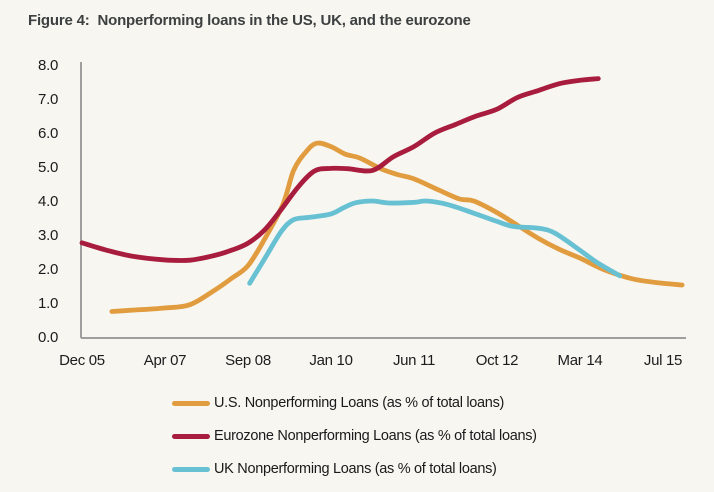 The height and width of the screenshot is (492, 714). What do you see at coordinates (191, 436) in the screenshot?
I see `legend-swatch-eurozone` at bounding box center [191, 436].